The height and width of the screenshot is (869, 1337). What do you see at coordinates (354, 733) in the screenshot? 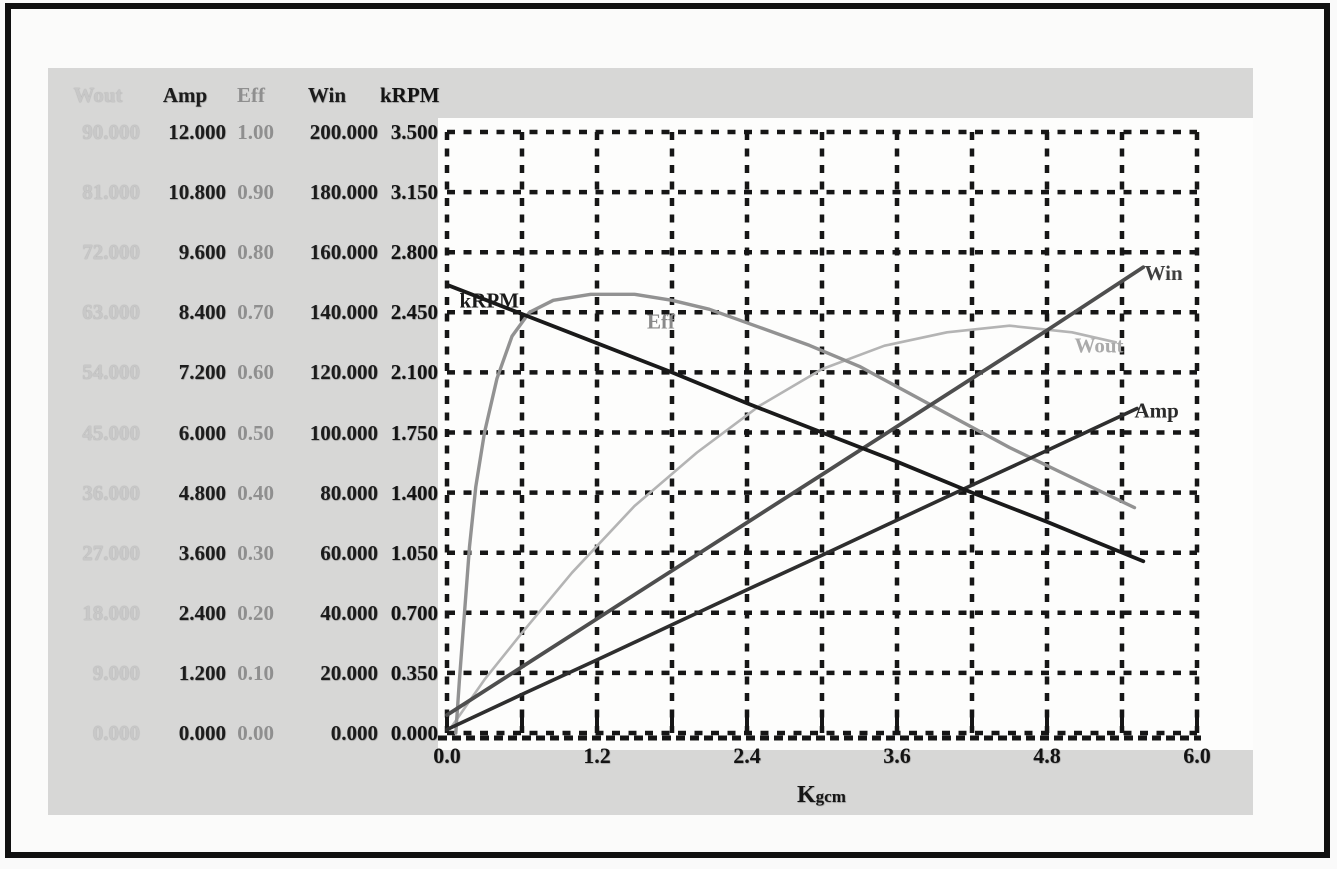
I see `cell-win: 0.000` at bounding box center [354, 733].